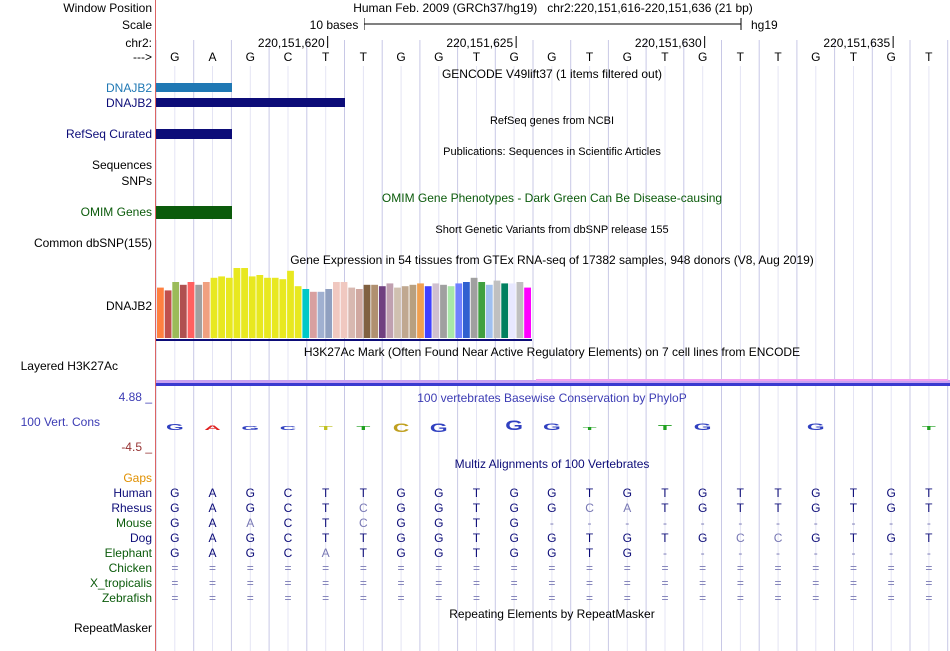 This screenshot has width=950, height=651. What do you see at coordinates (129, 103) in the screenshot?
I see `gencode-item-label-2: DNAJB2` at bounding box center [129, 103].